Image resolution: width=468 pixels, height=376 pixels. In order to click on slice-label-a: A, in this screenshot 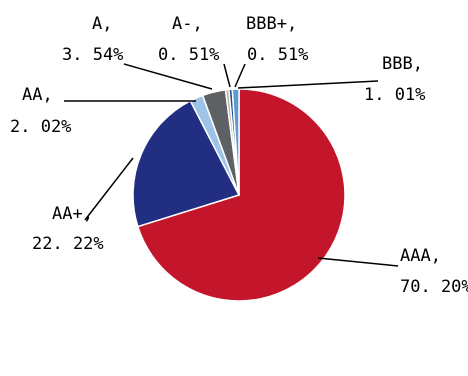, I will do `click(102, 24)`.